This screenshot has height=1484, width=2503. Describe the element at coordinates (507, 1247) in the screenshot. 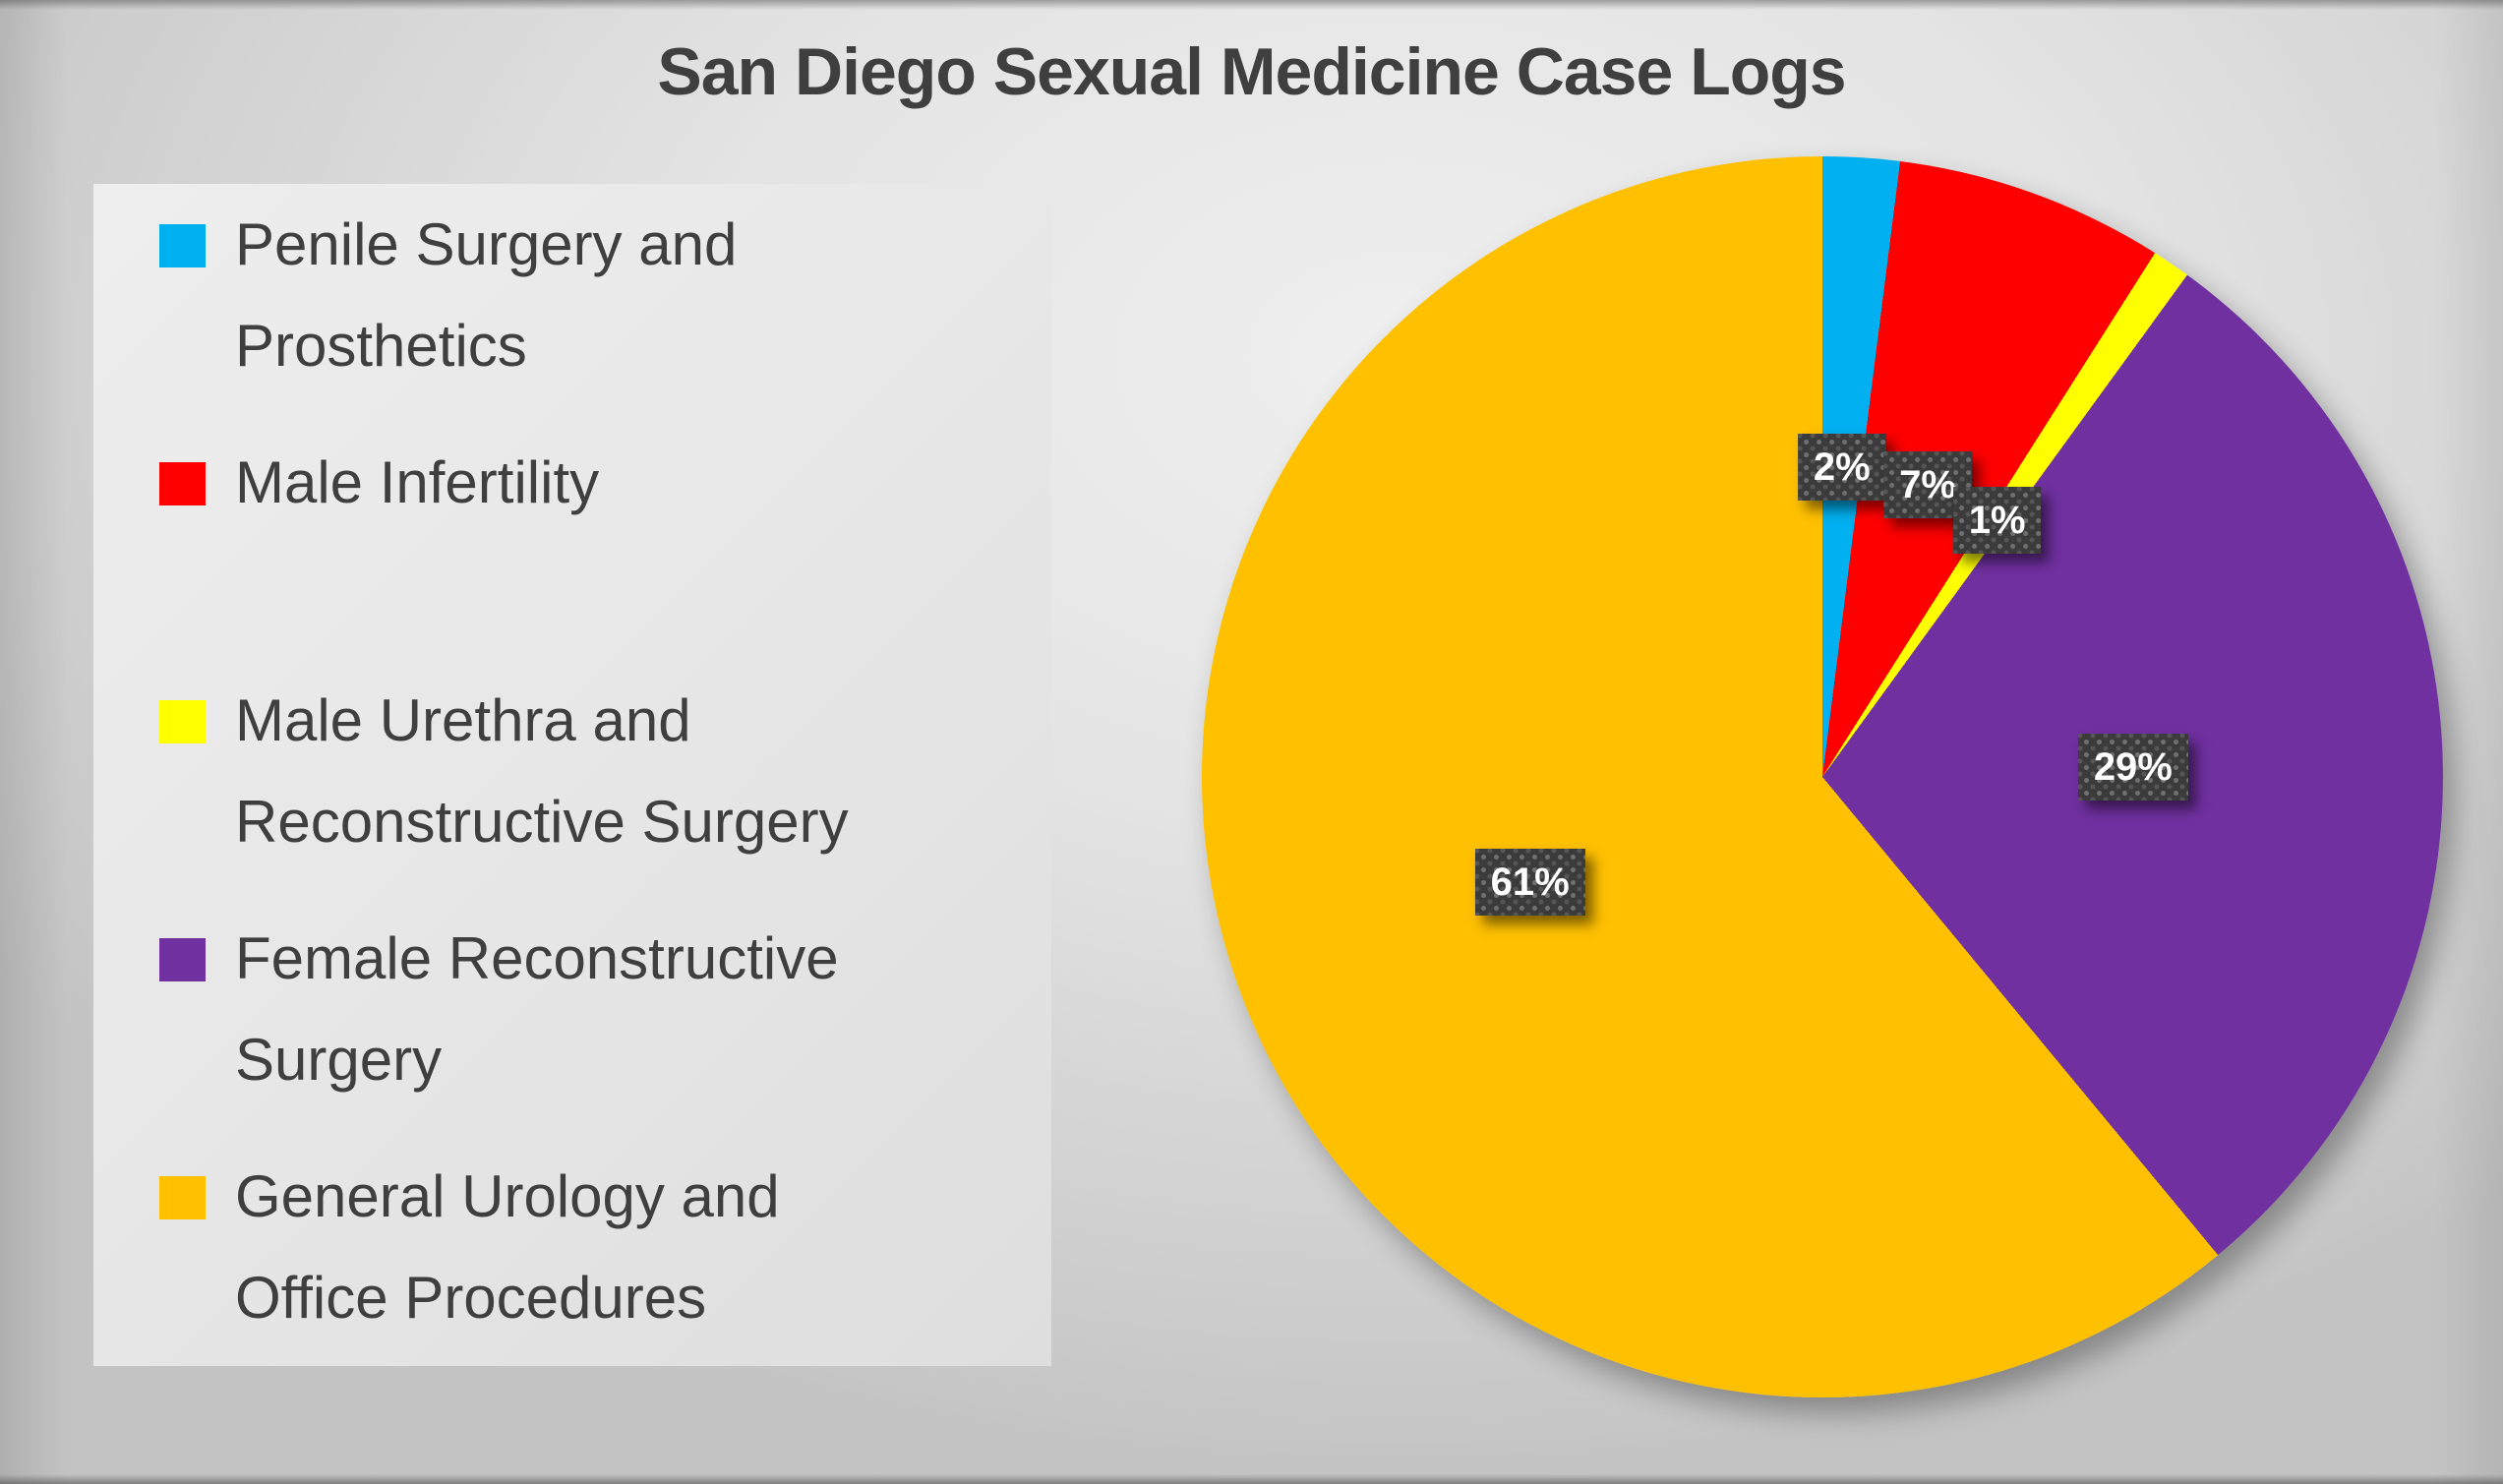

I see `legend-label: General Urology and Office Procedures` at that location.